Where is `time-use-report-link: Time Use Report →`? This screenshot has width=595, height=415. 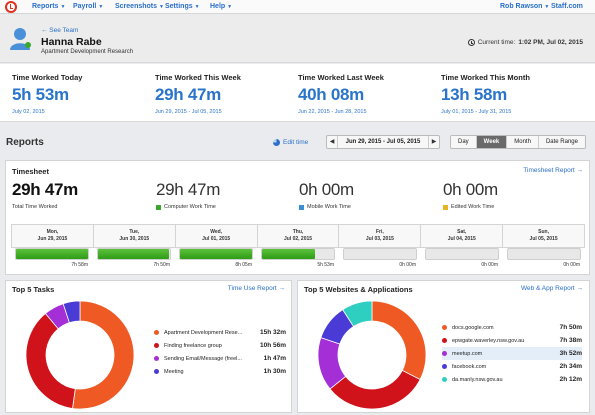
time-use-report-link: Time Use Report → is located at coordinates (256, 288).